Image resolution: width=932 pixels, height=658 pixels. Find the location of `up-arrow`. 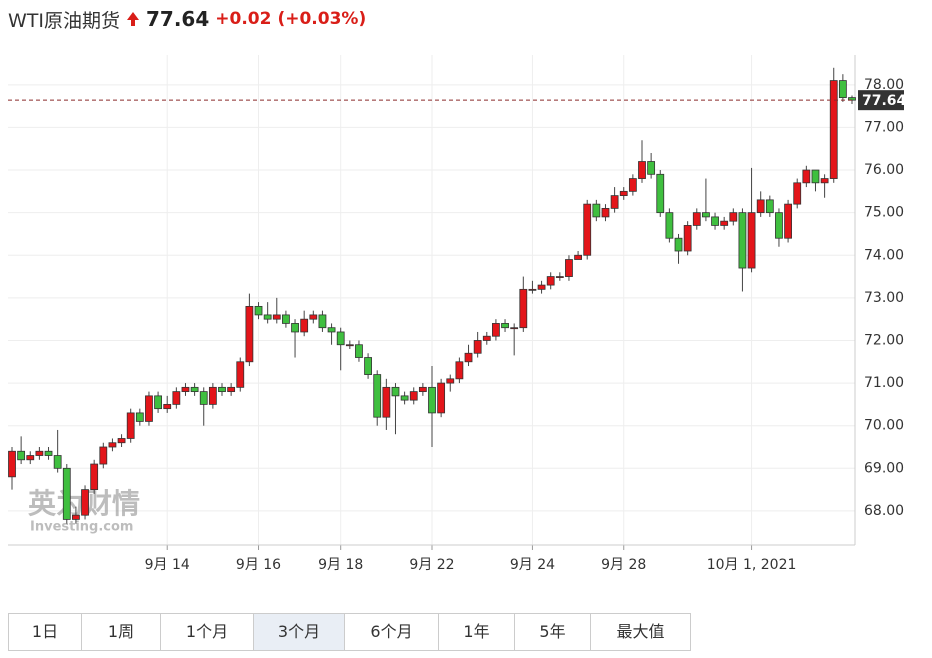

up-arrow is located at coordinates (133, 19).